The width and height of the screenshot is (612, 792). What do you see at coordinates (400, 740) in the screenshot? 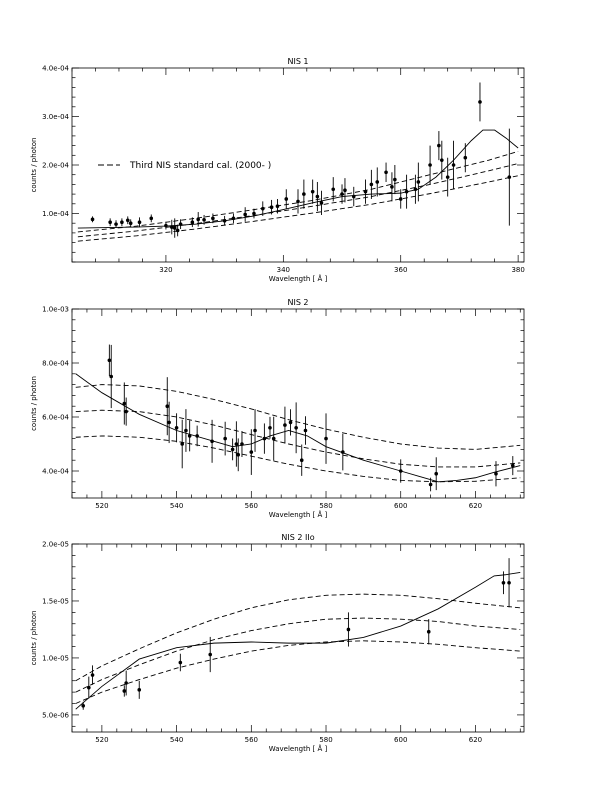
I see `x-tick-label: 600` at bounding box center [400, 740].